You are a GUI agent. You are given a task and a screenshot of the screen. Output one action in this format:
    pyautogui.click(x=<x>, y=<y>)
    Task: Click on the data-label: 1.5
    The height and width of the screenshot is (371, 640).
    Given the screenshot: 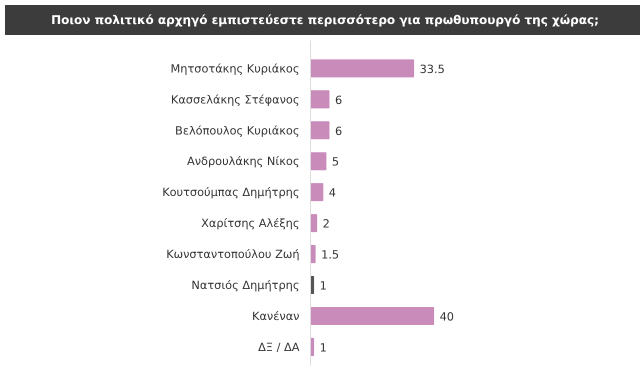 What is the action you would take?
    pyautogui.click(x=330, y=255)
    